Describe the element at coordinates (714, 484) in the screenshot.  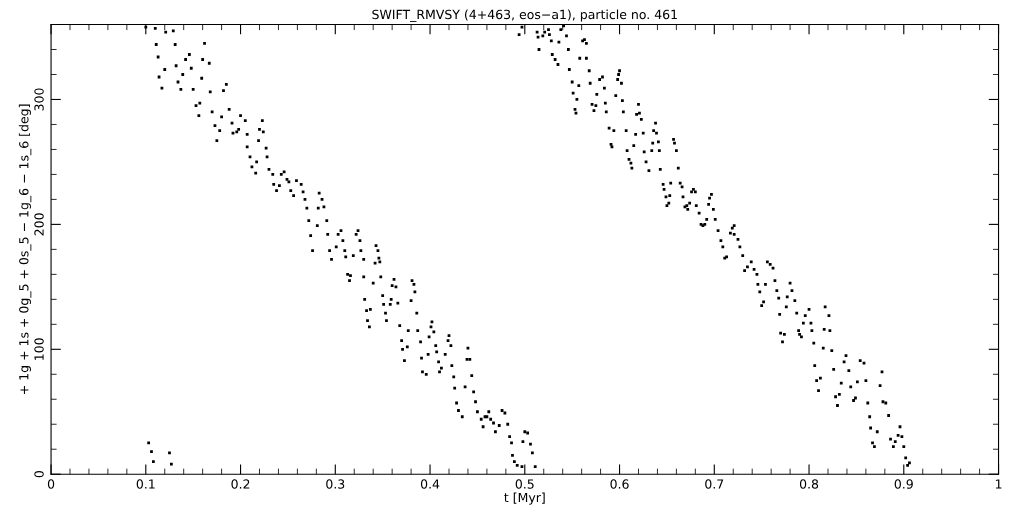
I see `x-tick-label: 0.7` at that location.